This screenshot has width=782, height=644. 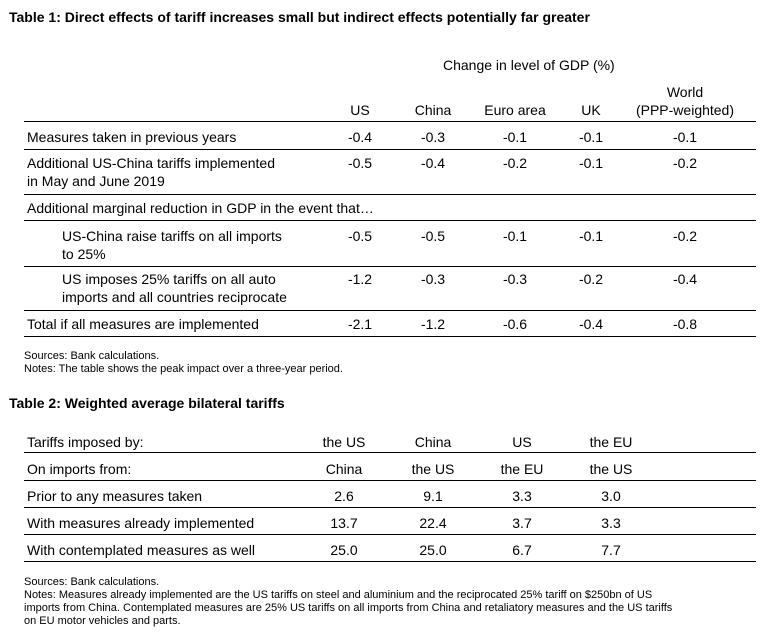 I want to click on table1-col-china: China, so click(x=433, y=110).